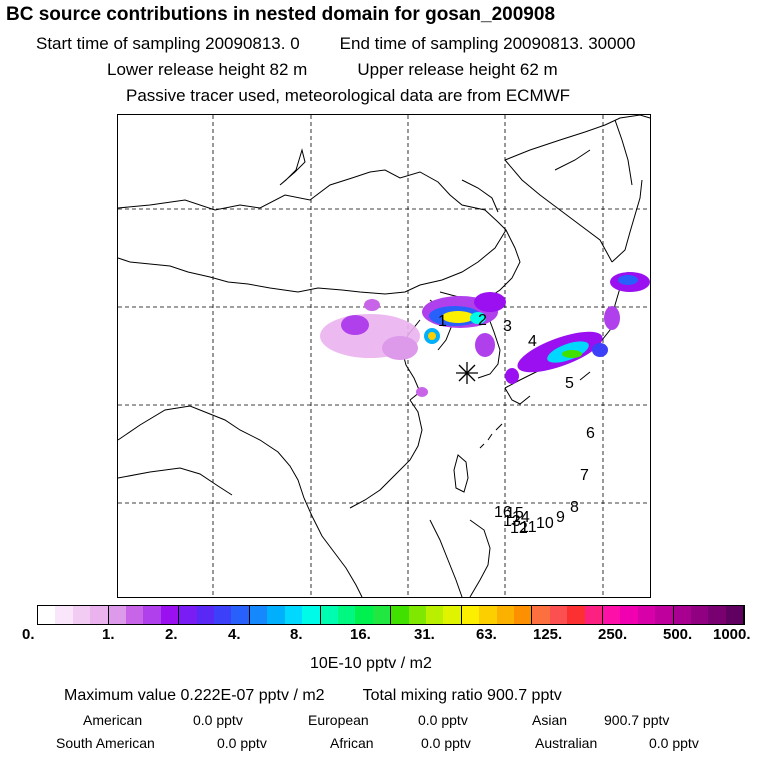  I want to click on scale-tick-label: 250., so click(613, 634).